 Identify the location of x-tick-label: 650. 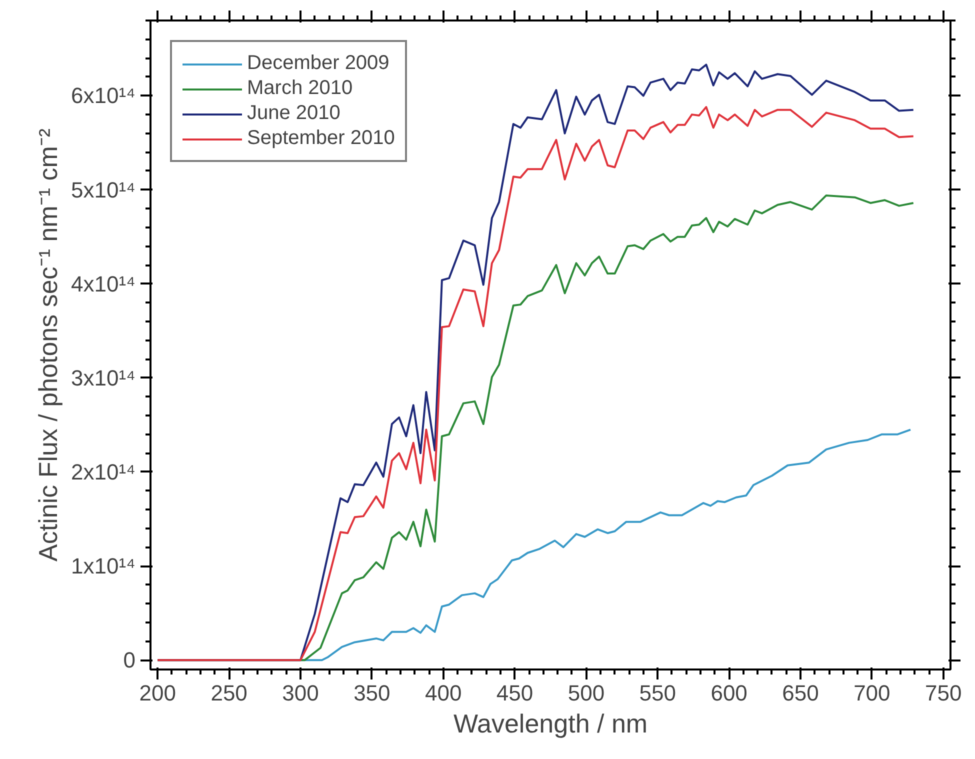
(800, 693).